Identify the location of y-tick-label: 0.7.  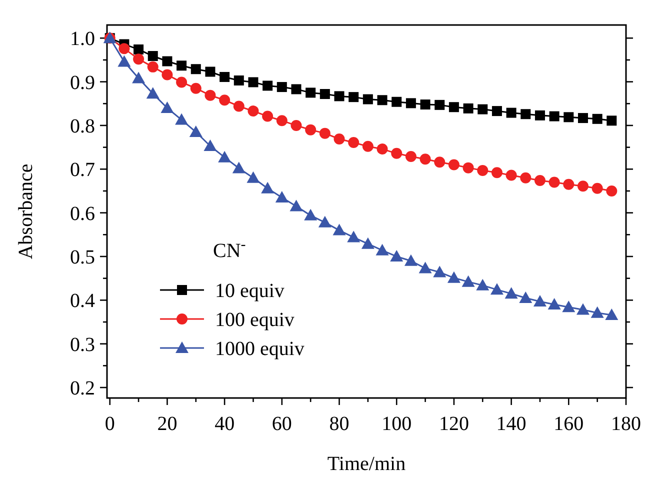
(82, 170).